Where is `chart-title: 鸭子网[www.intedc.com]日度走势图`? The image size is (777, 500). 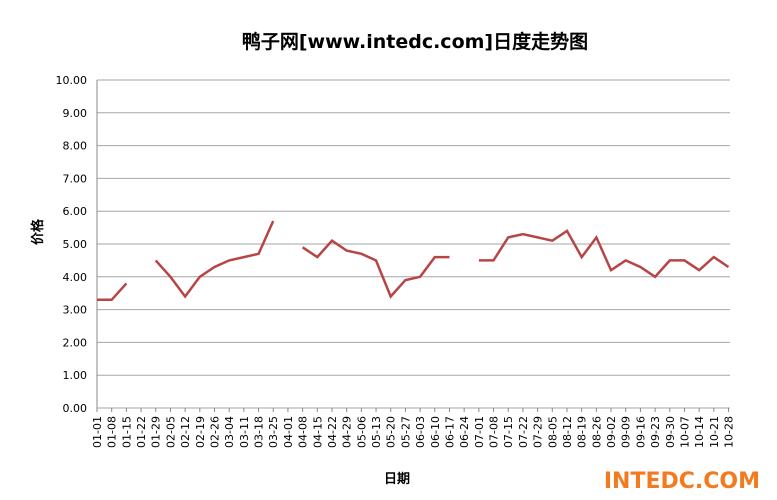
chart-title: 鸭子网[www.intedc.com]日度走势图 is located at coordinates (415, 41).